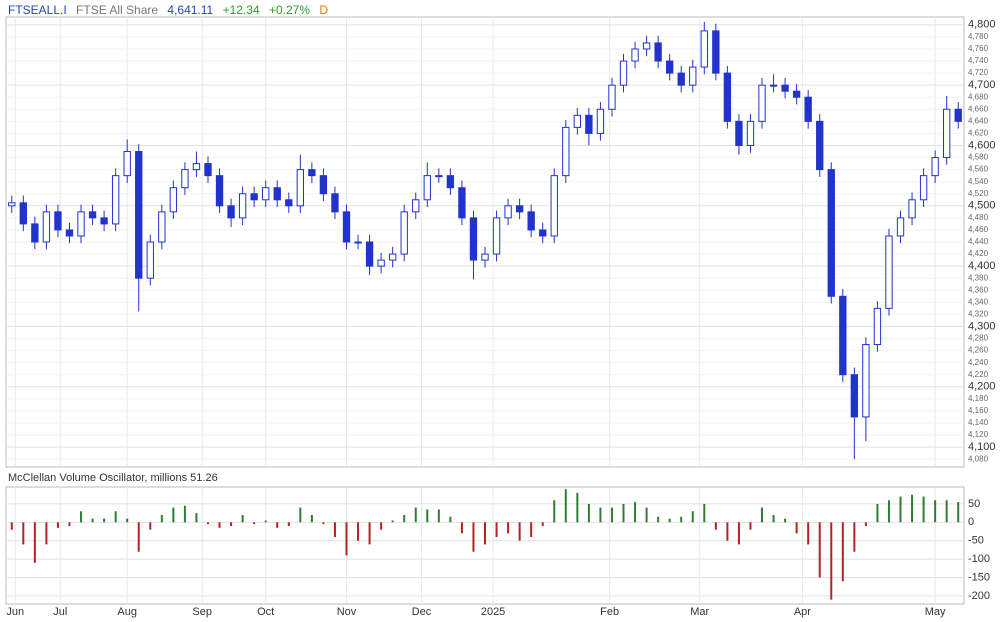 The image size is (1000, 622). I want to click on y-tick-label: -100, so click(979, 559).